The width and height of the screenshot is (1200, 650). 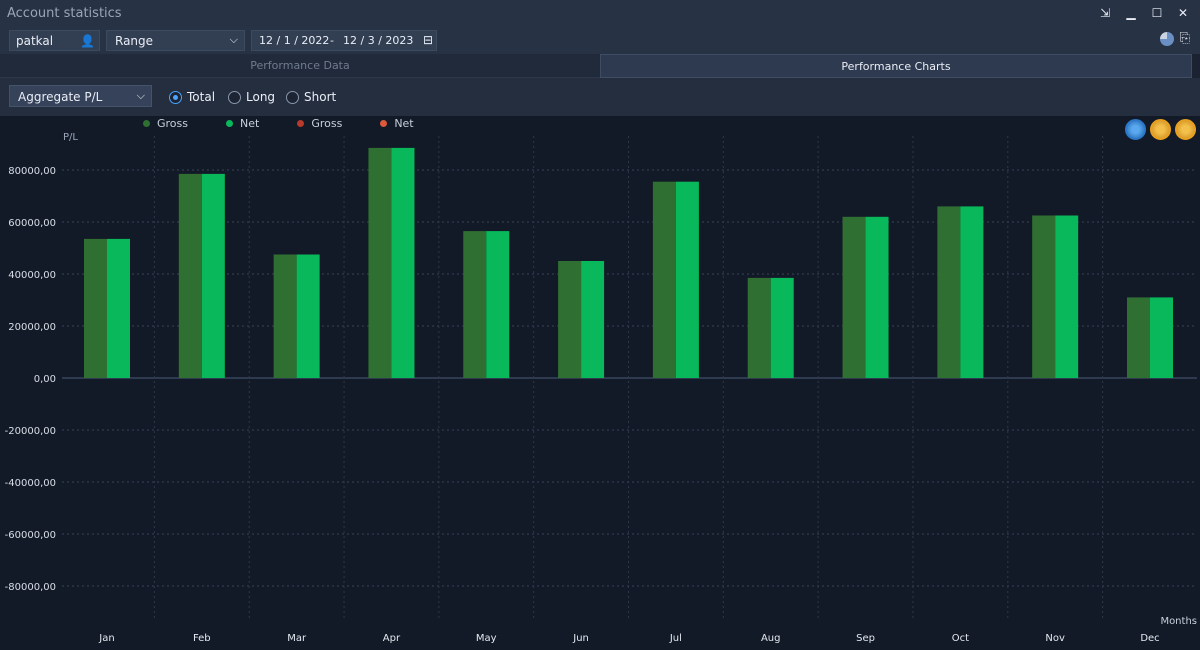 What do you see at coordinates (427, 40) in the screenshot?
I see `calendar-icon: ⊟` at bounding box center [427, 40].